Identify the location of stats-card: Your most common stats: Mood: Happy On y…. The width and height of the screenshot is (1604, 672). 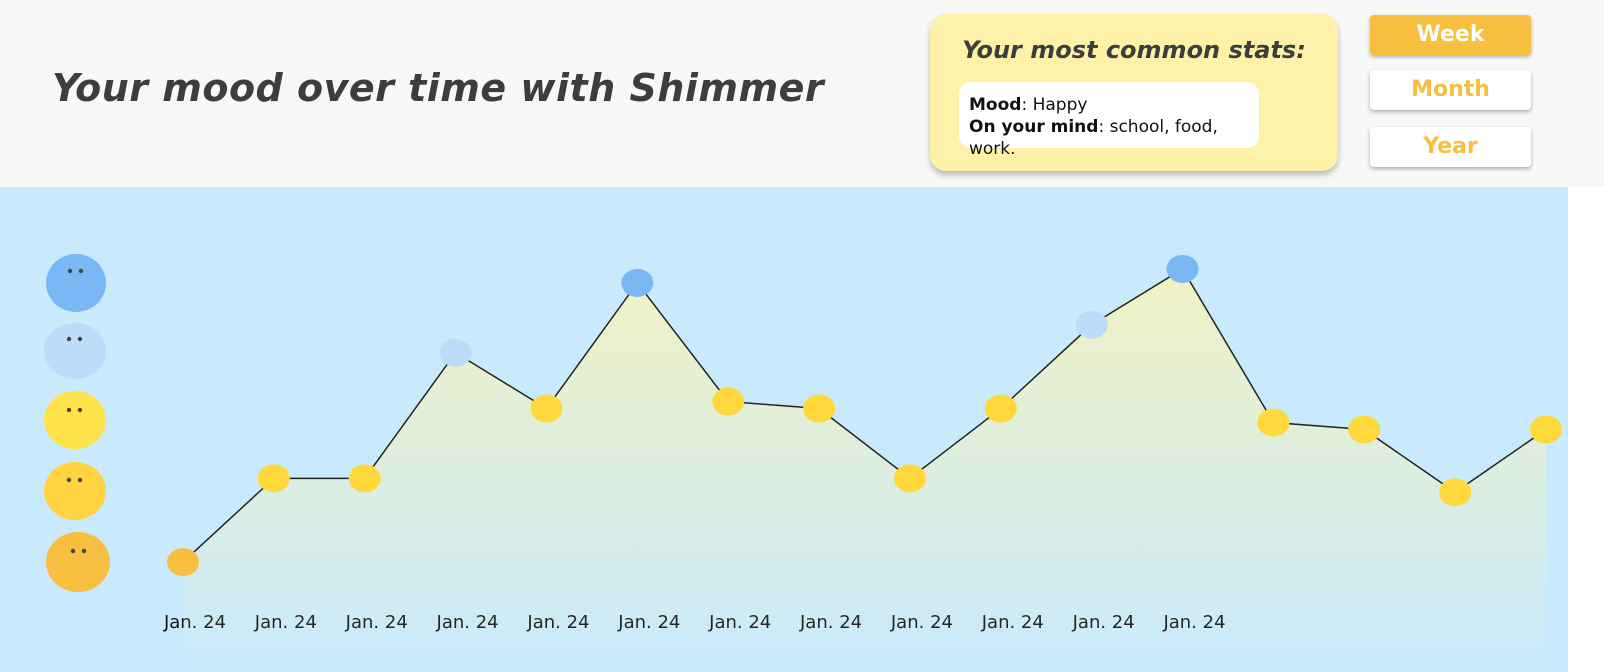
(1134, 92).